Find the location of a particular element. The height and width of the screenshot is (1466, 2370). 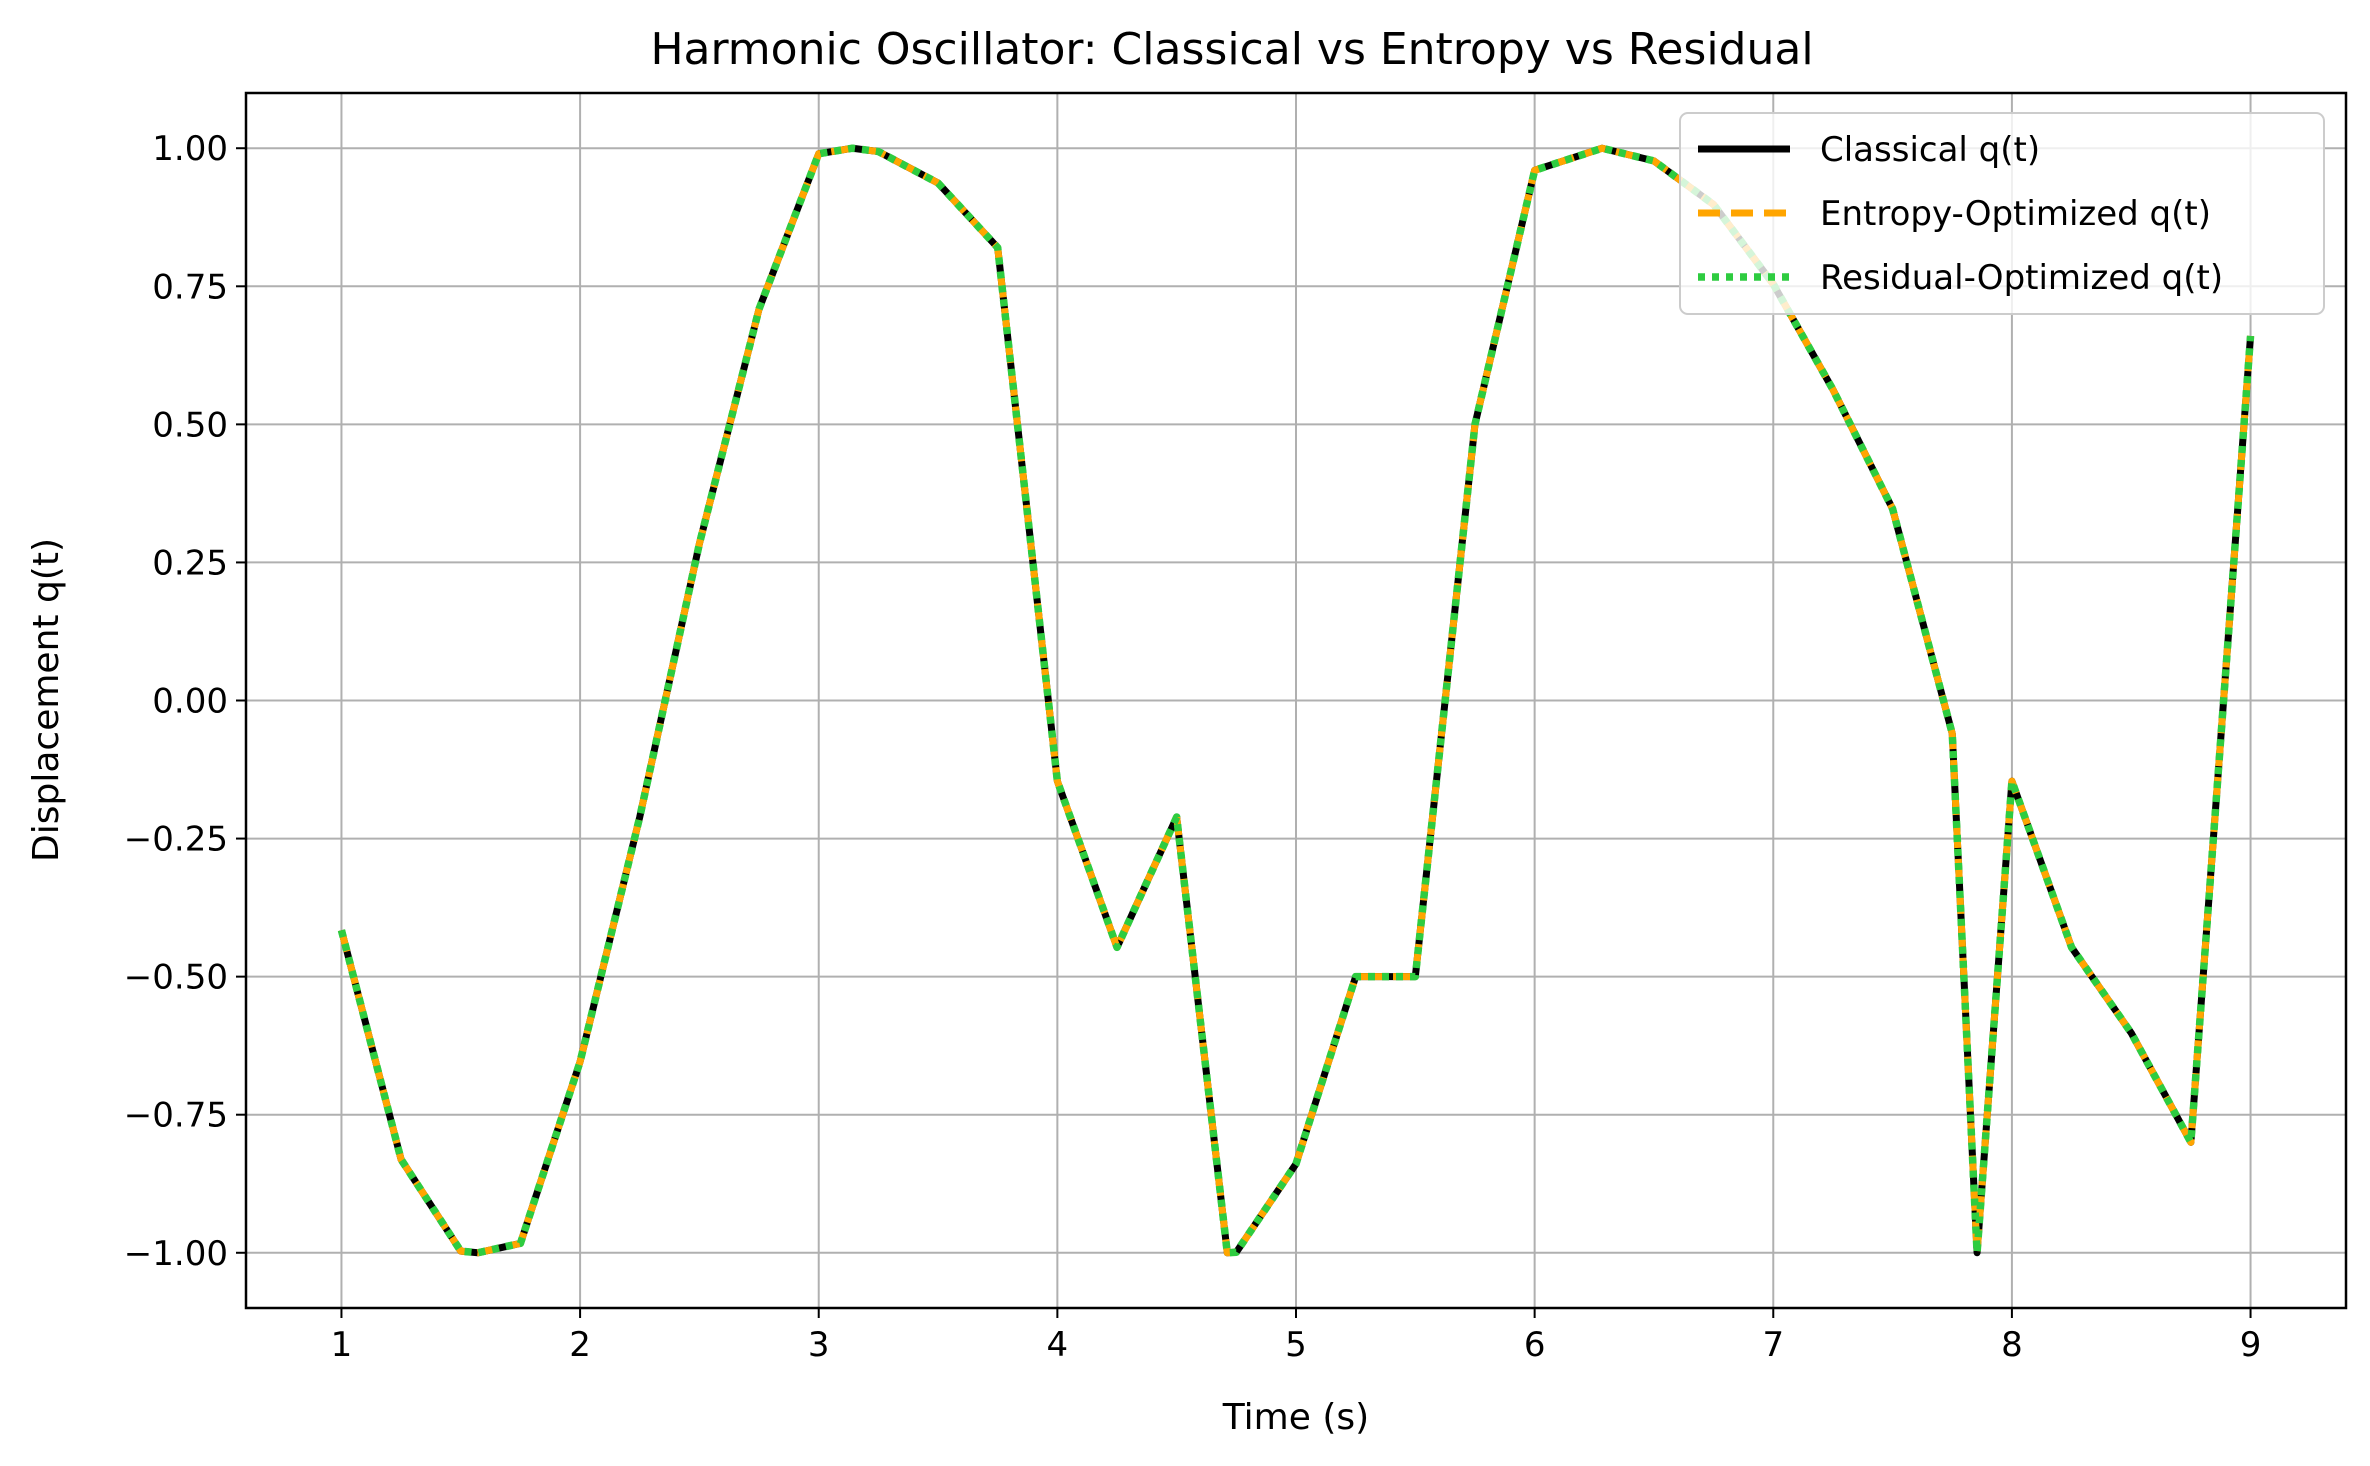

legend-label-1: Entropy-Optimized q(t) is located at coordinates (2015, 214).